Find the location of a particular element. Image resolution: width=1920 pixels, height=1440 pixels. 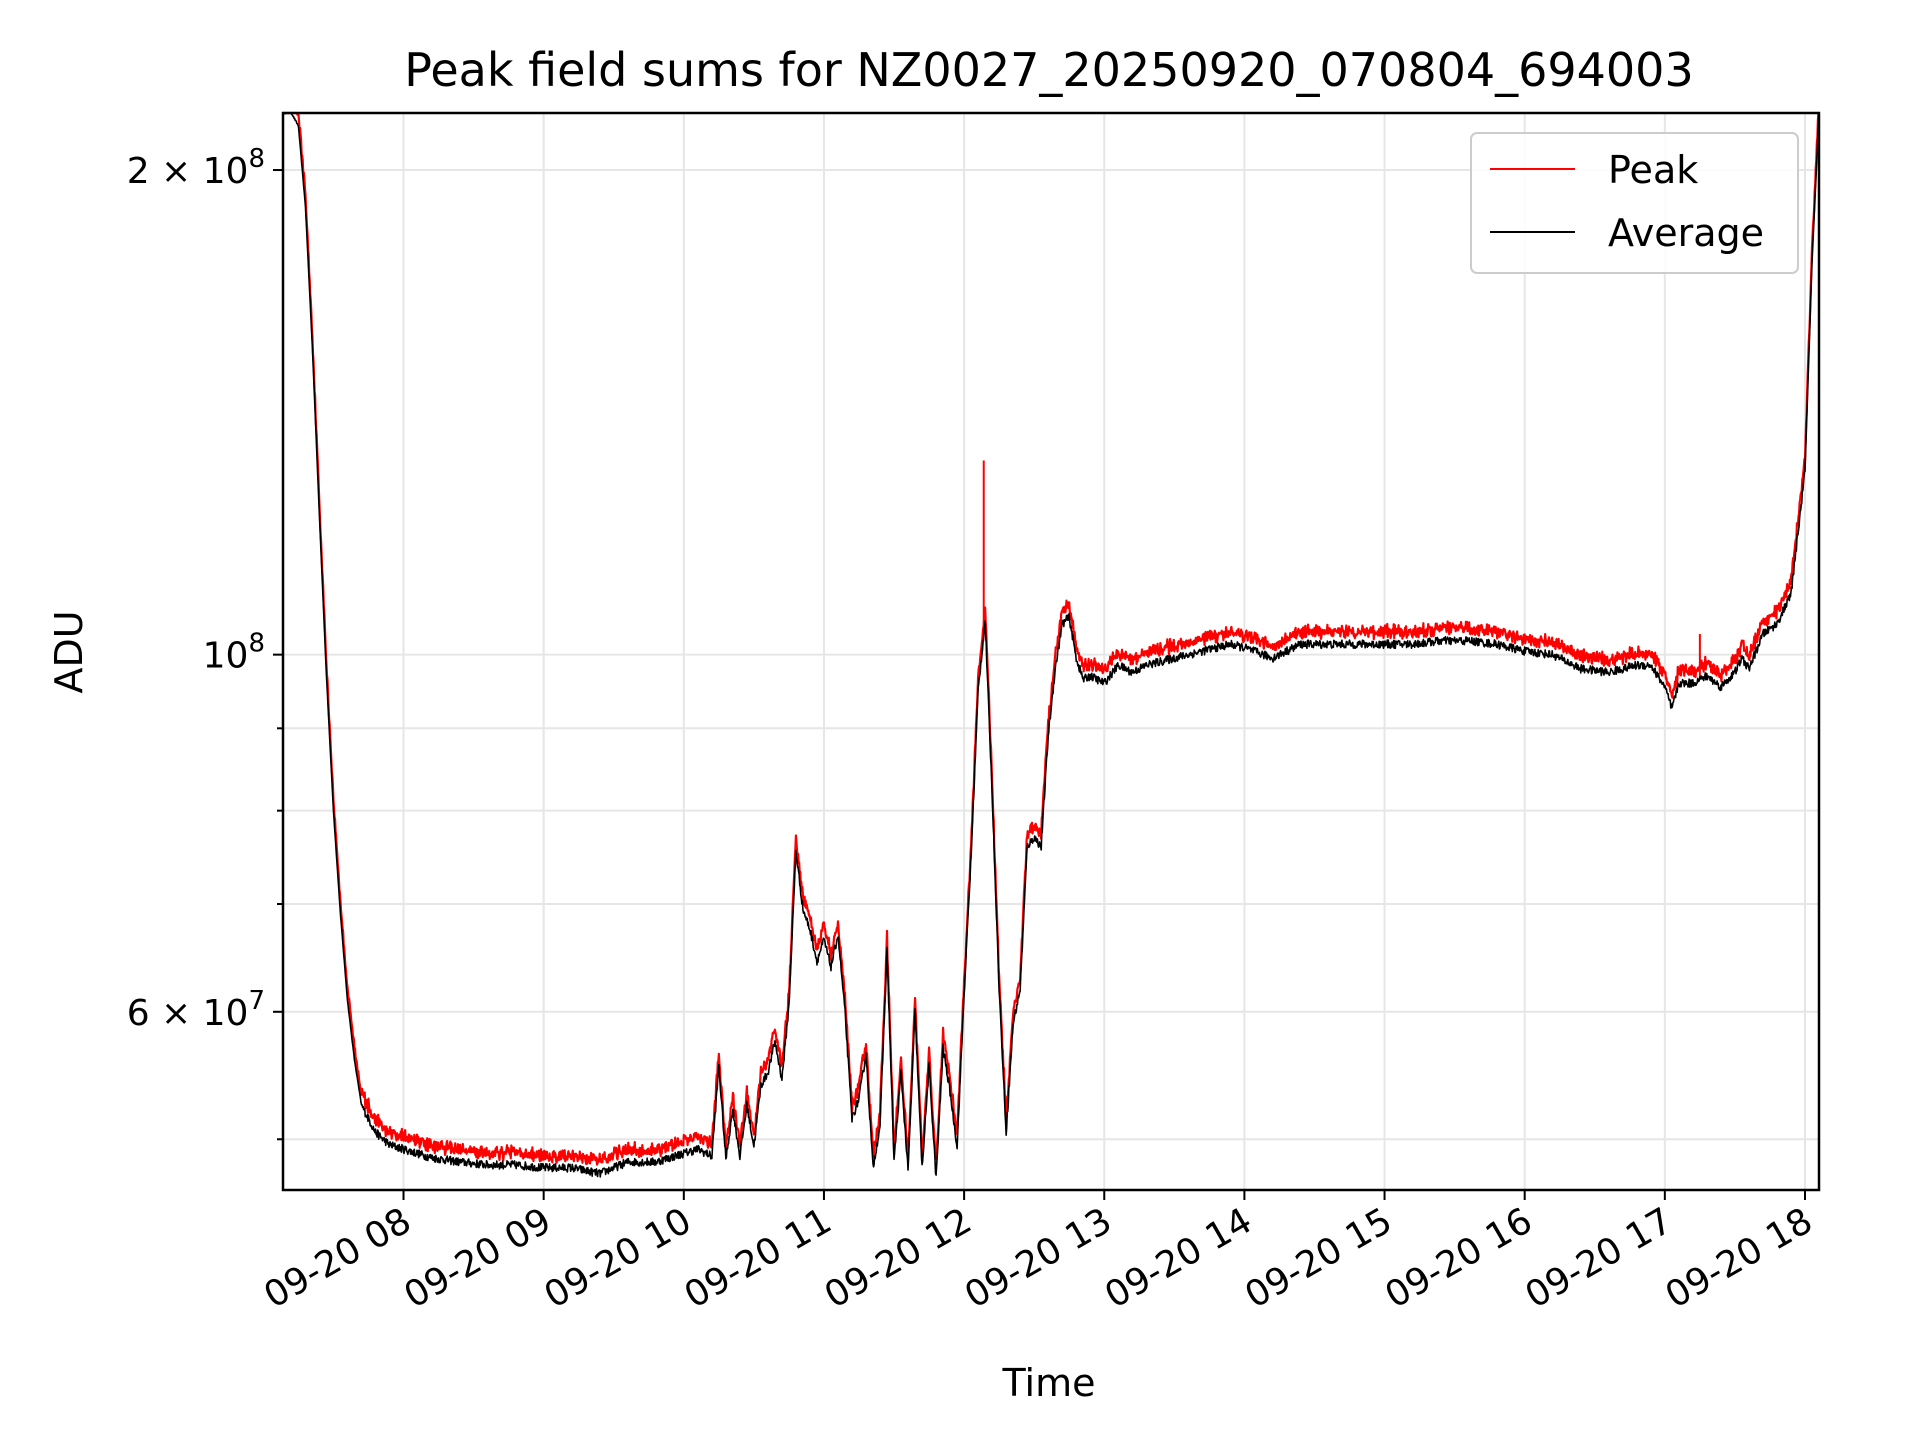

y-tick-mantissa: 2 × 10 is located at coordinates (188, 171).